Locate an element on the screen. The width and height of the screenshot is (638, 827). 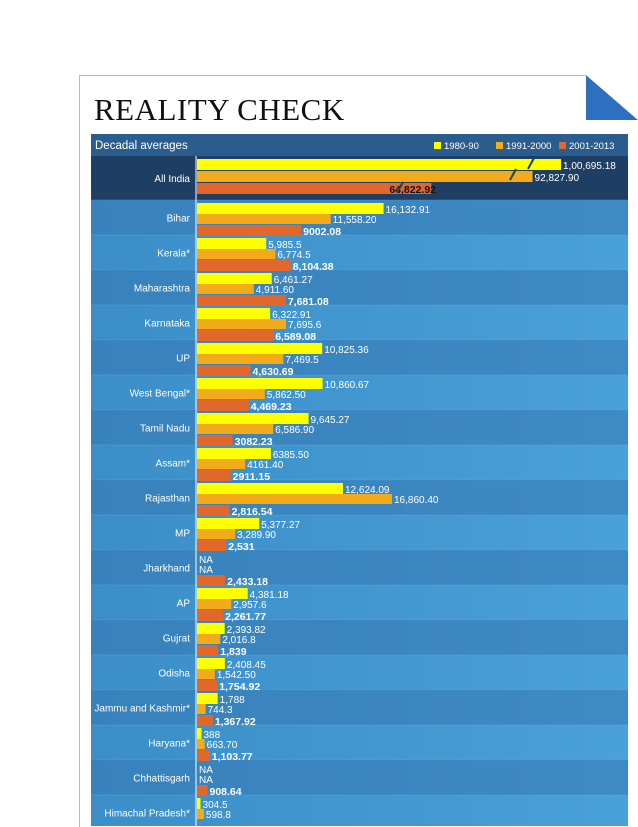
data-label: 304.5 is located at coordinates (215, 805).